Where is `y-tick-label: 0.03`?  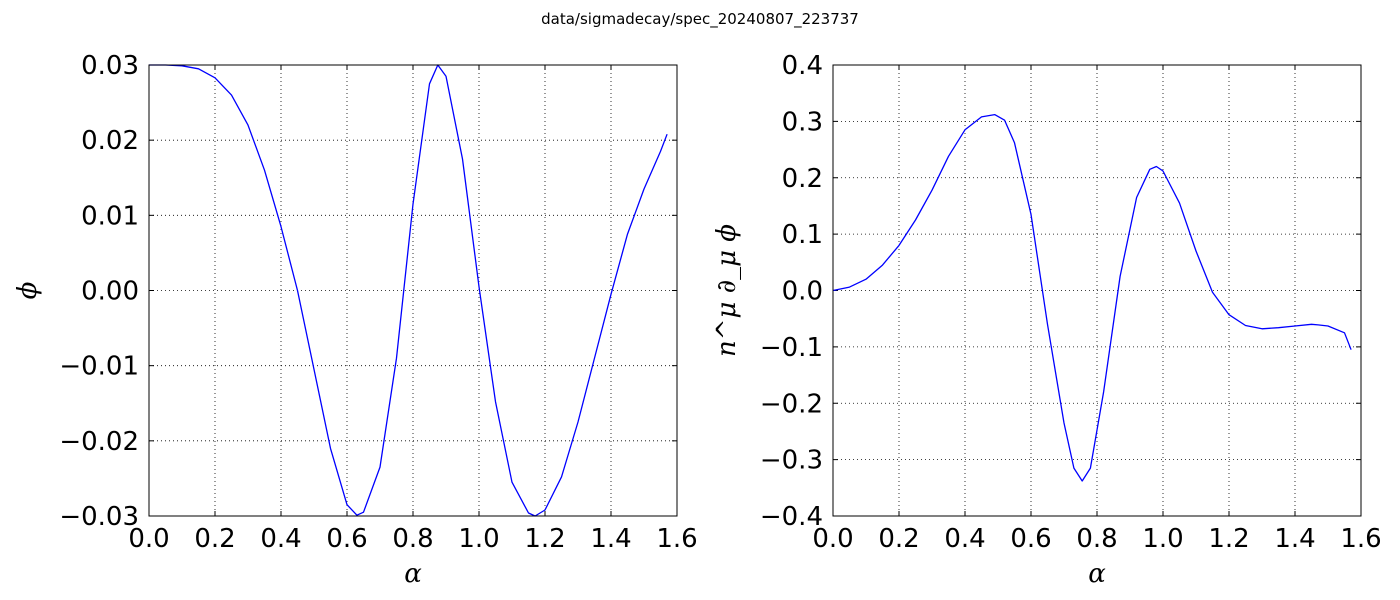
y-tick-label: 0.03 is located at coordinates (110, 66).